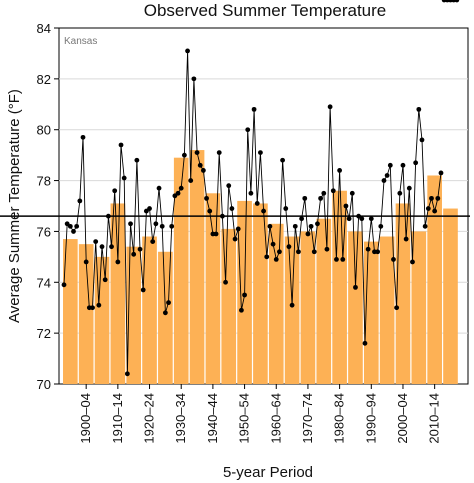 This screenshot has height=483, width=474. I want to click on panel-label: Kansas, so click(80, 41).